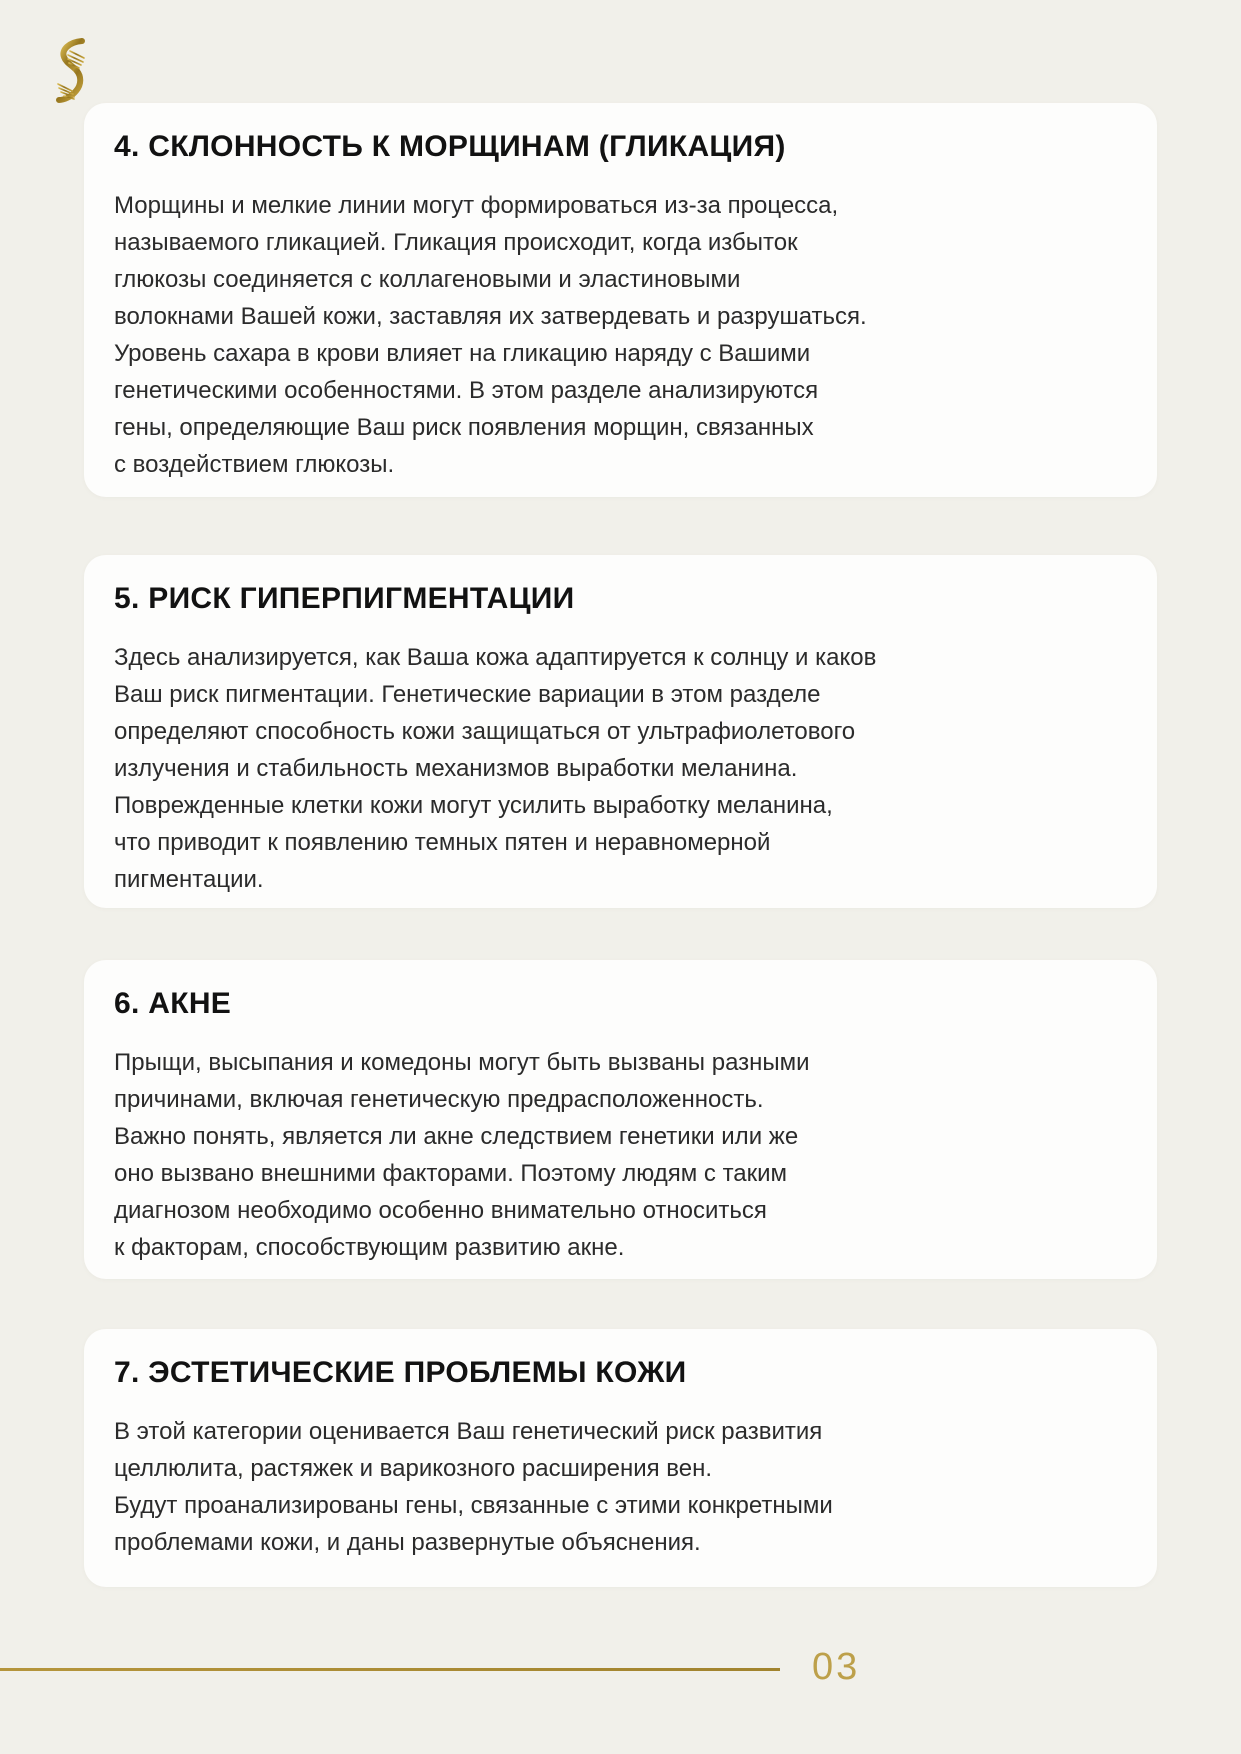  Describe the element at coordinates (400, 1372) in the screenshot. I see `section-title-aesthetic: 7. ЭСТЕТИЧЕСКИЕ ПРОБЛЕМЫ КОЖИ` at that location.